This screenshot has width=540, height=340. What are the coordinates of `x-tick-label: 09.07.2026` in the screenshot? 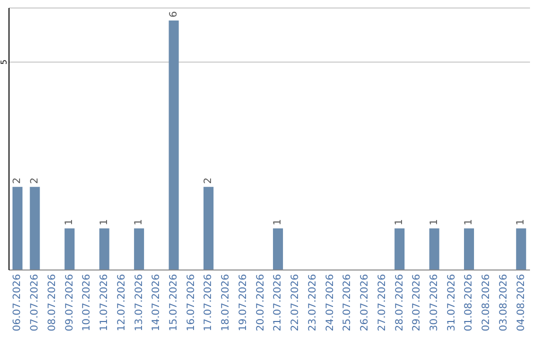 It's located at (70, 303).